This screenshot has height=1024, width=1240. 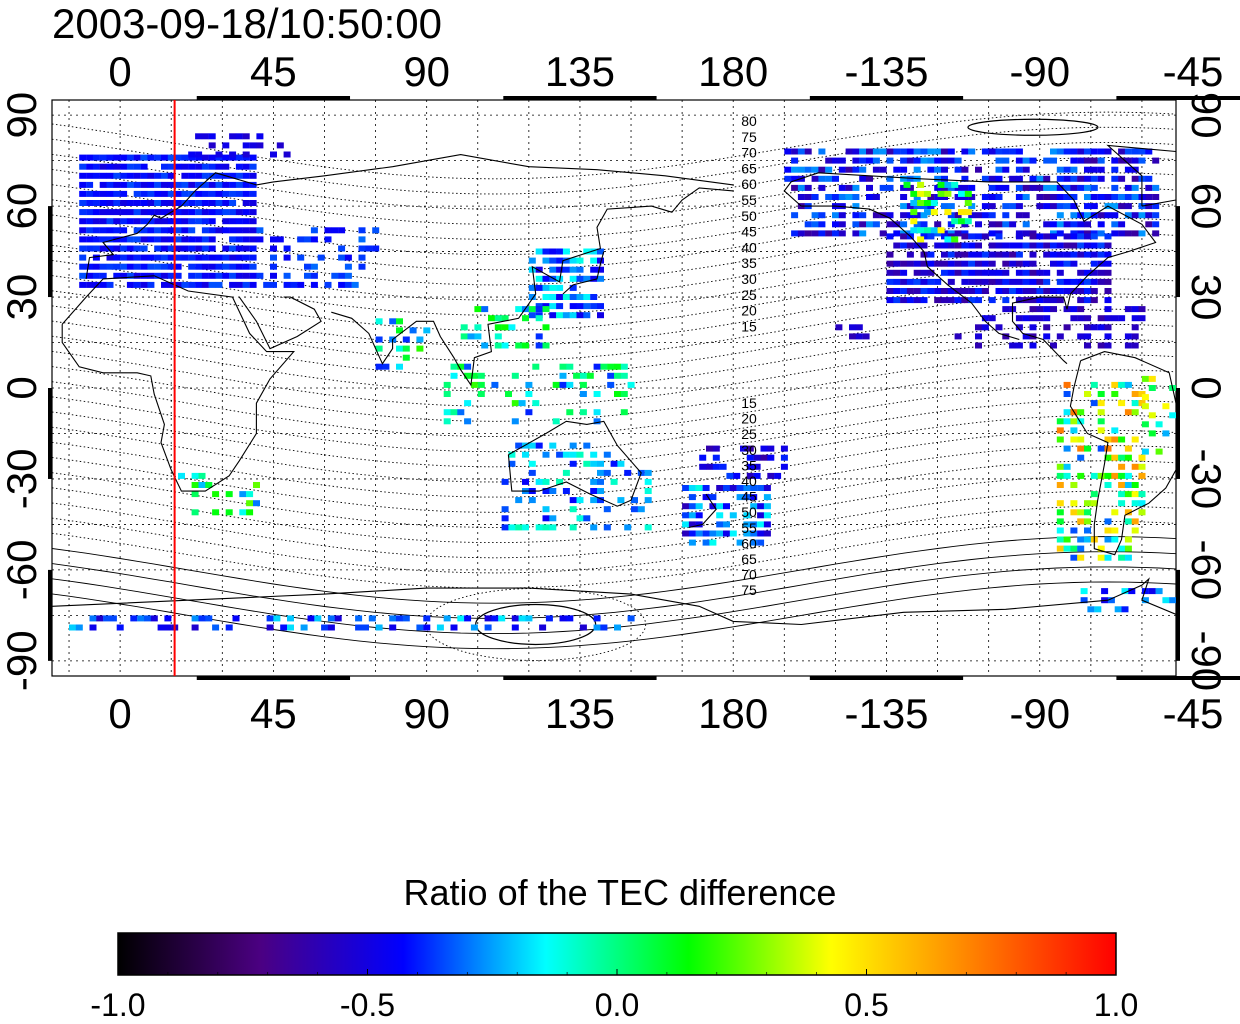 I want to click on right-axis-tick-label: -30, so click(x=1206, y=479).